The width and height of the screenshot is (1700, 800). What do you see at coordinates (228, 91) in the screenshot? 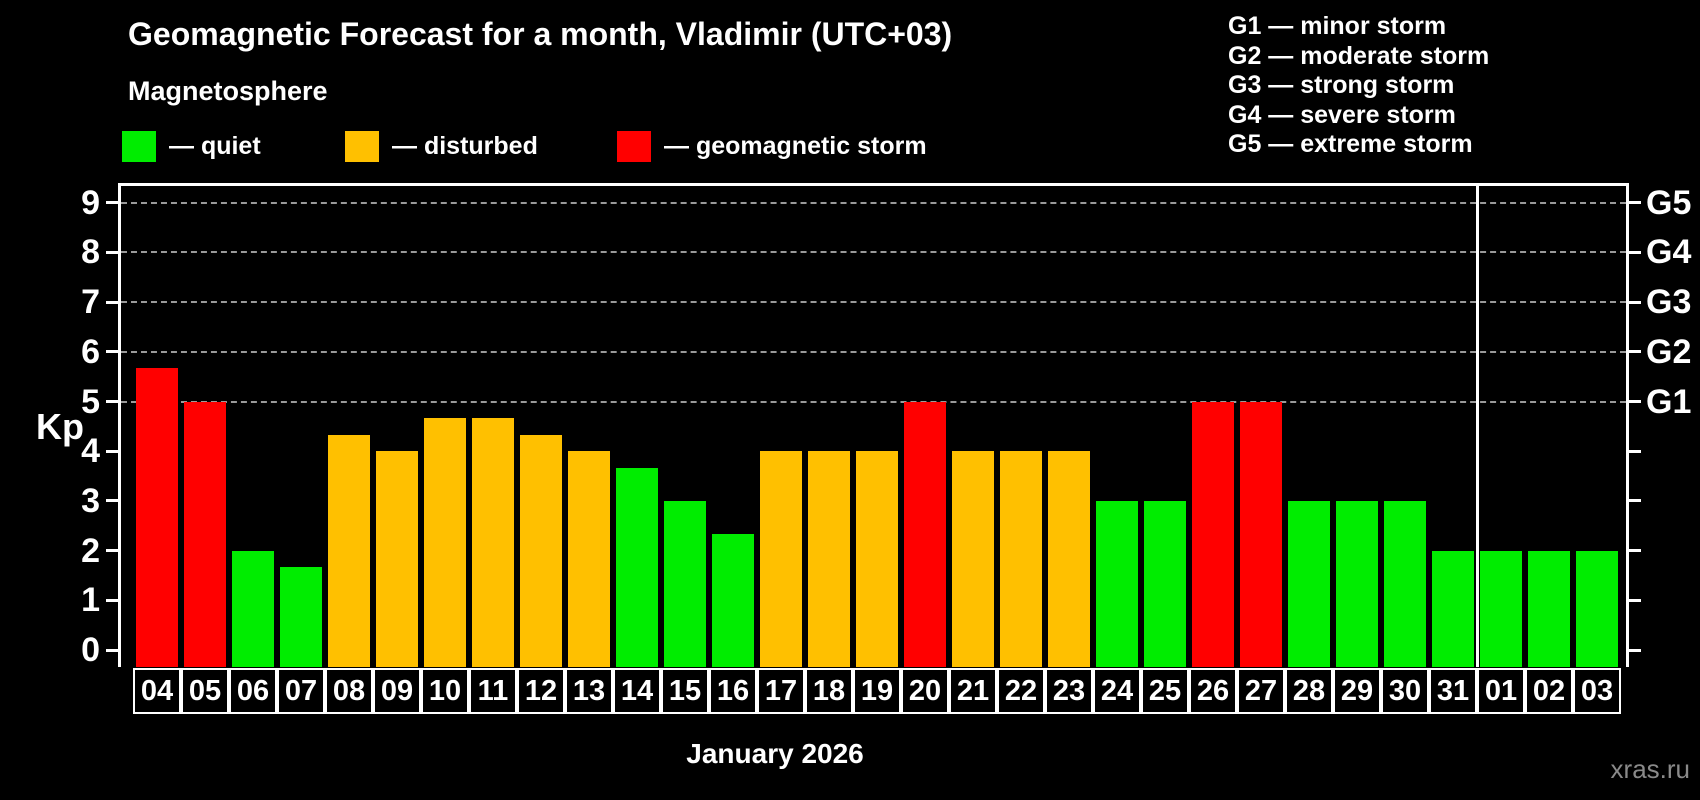
I see `magnetosphere-heading: Magnetosphere` at bounding box center [228, 91].